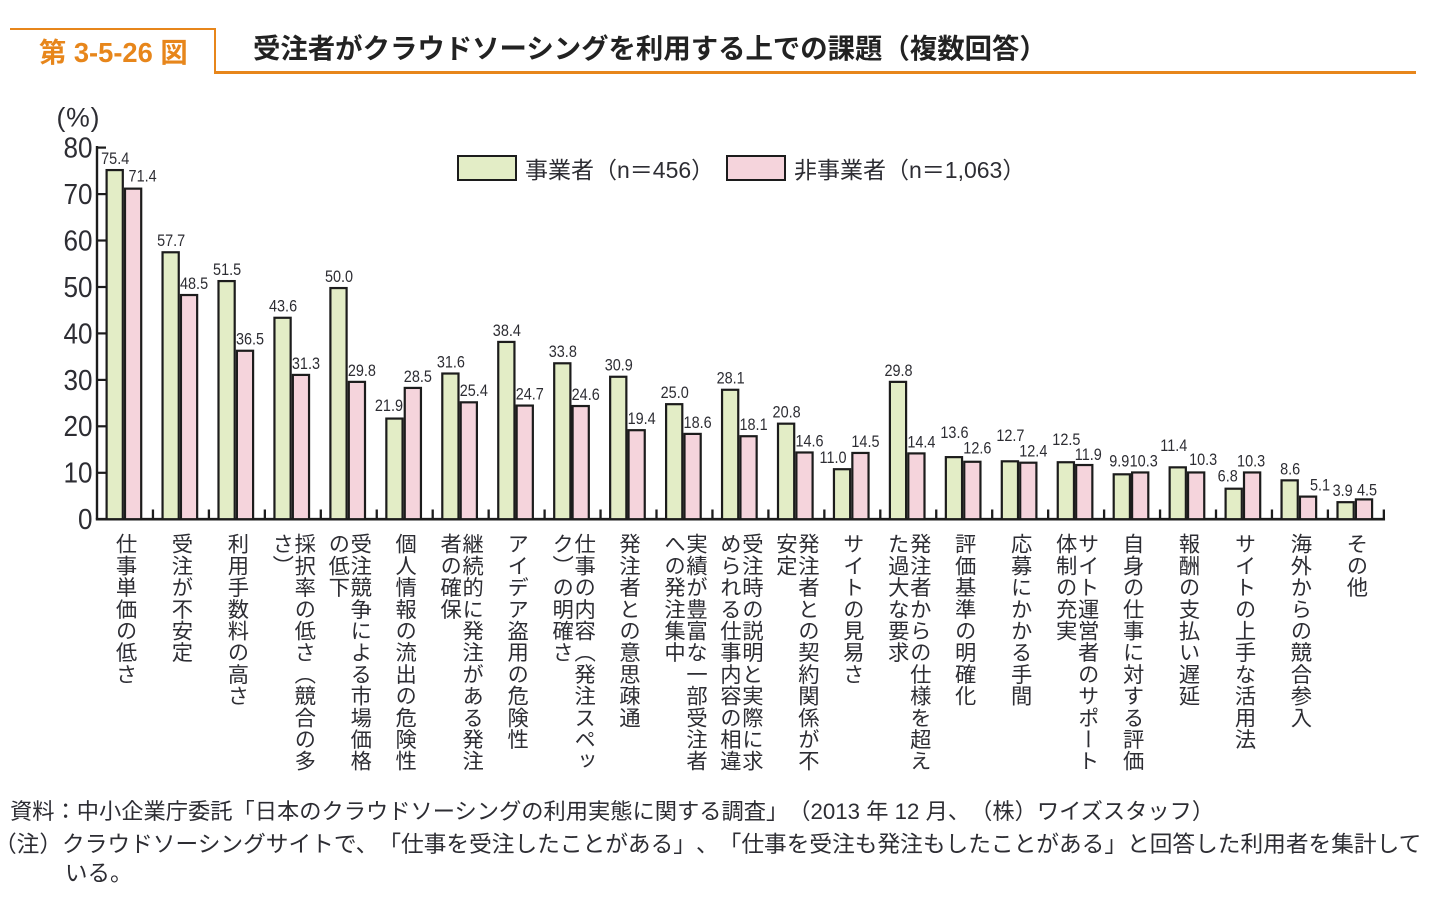 The width and height of the screenshot is (1452, 912). What do you see at coordinates (753, 425) in the screenshot?
I see `svg-text: 18.1` at bounding box center [753, 425].